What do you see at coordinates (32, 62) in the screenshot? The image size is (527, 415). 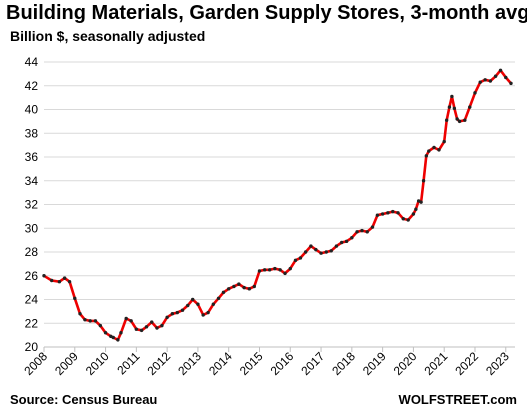 I see `y-tick-label: 44` at bounding box center [32, 62].